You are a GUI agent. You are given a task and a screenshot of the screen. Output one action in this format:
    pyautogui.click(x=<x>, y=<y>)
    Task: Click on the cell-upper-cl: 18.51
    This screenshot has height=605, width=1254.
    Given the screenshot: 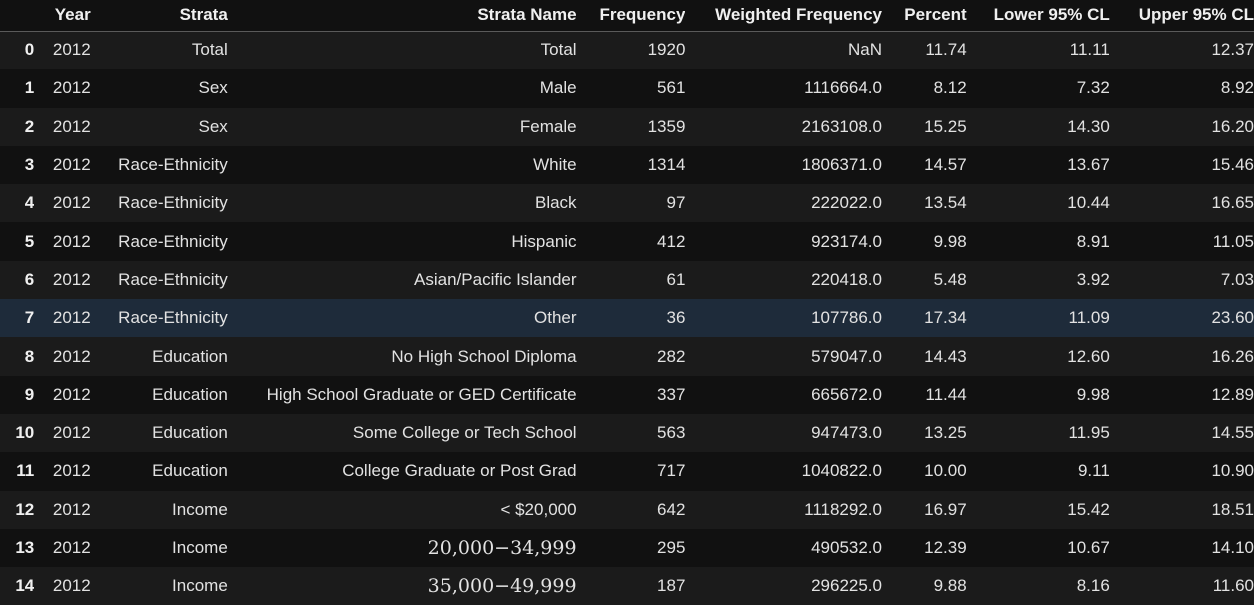 What is the action you would take?
    pyautogui.click(x=1232, y=509)
    